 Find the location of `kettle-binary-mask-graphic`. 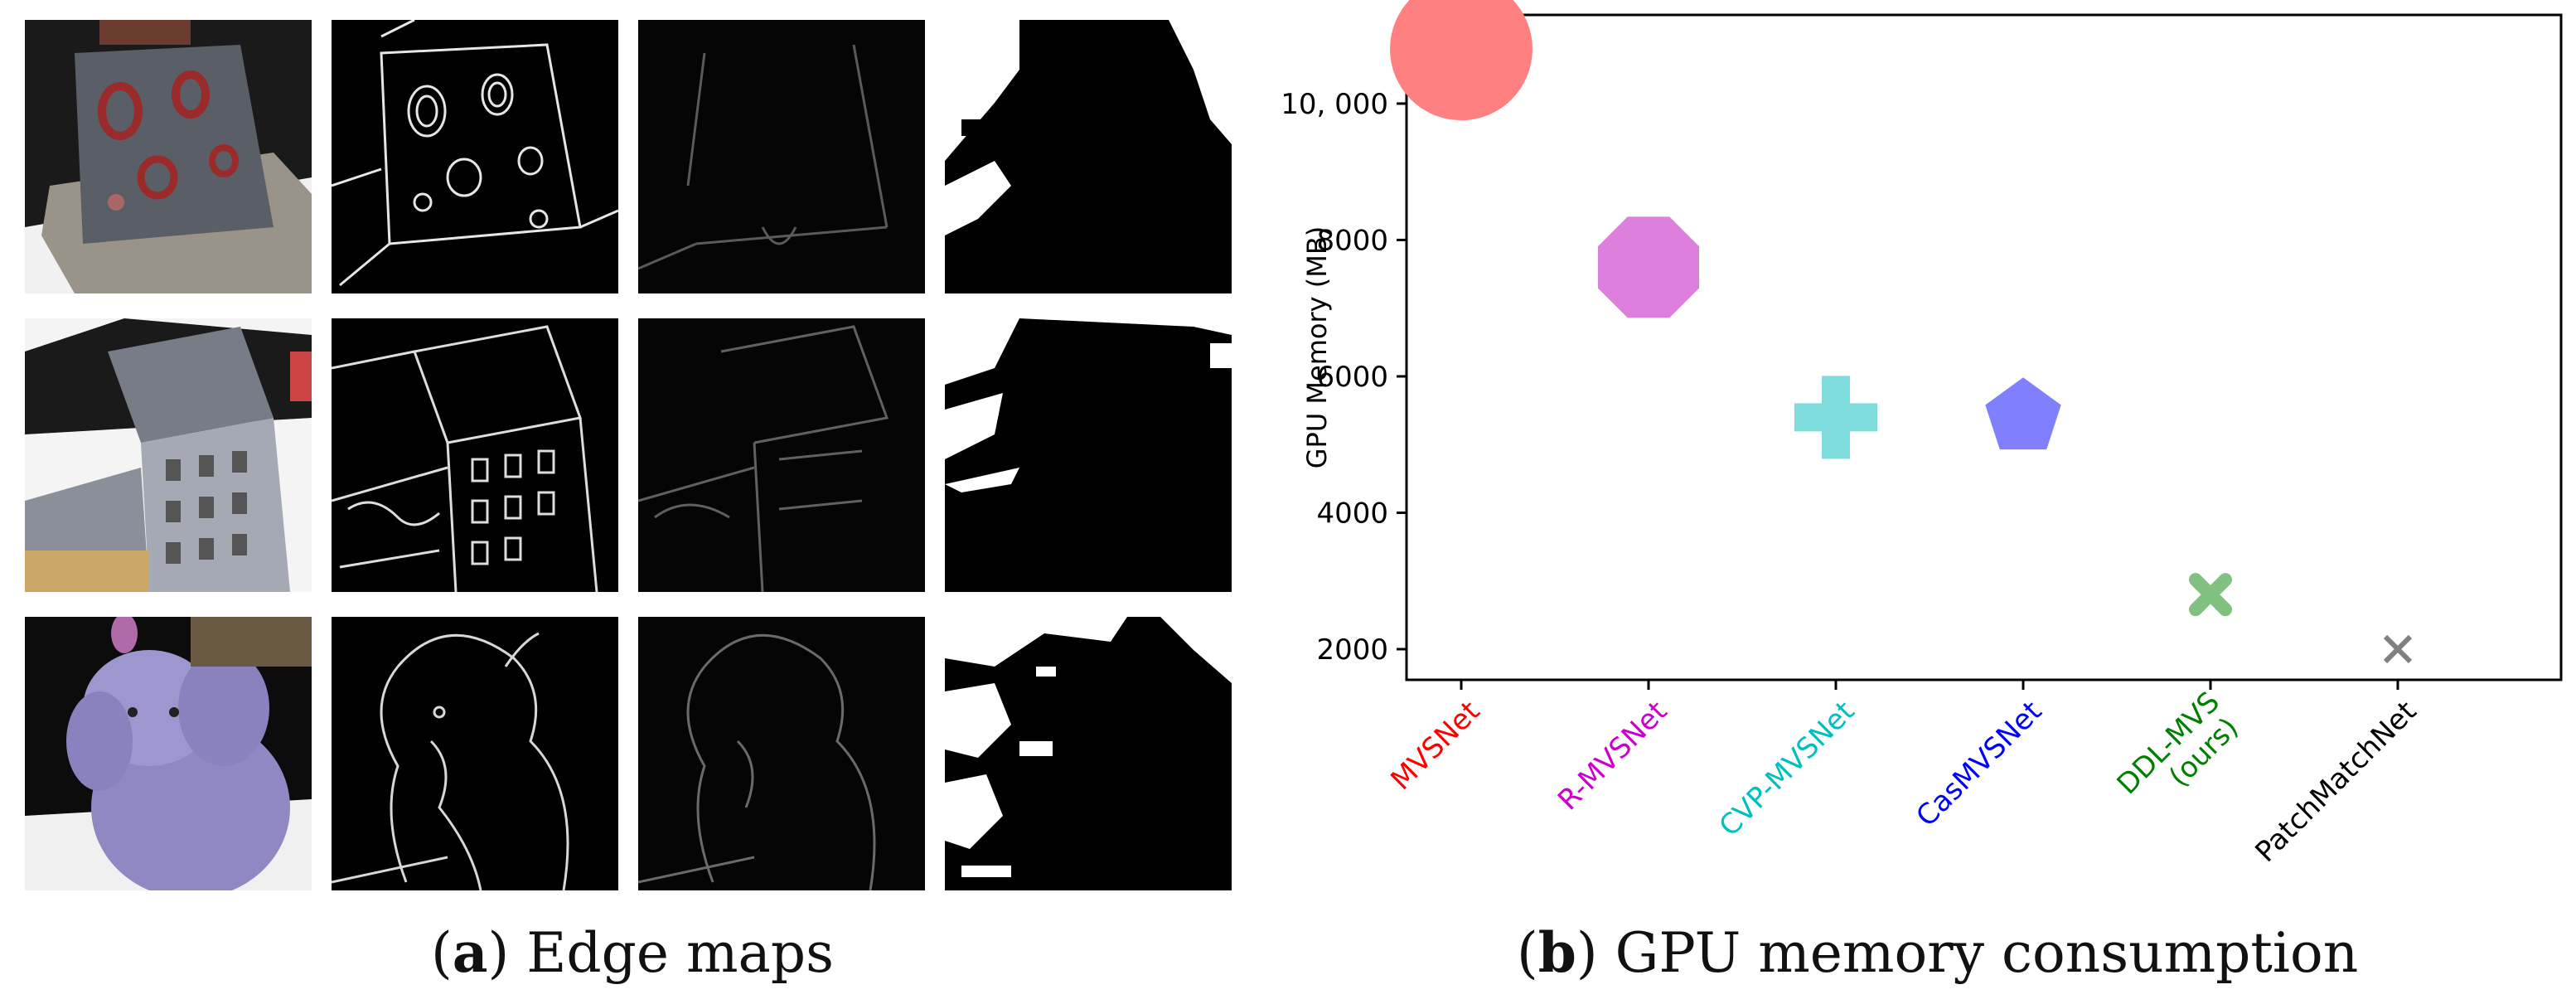

kettle-binary-mask-graphic is located at coordinates (1088, 157).